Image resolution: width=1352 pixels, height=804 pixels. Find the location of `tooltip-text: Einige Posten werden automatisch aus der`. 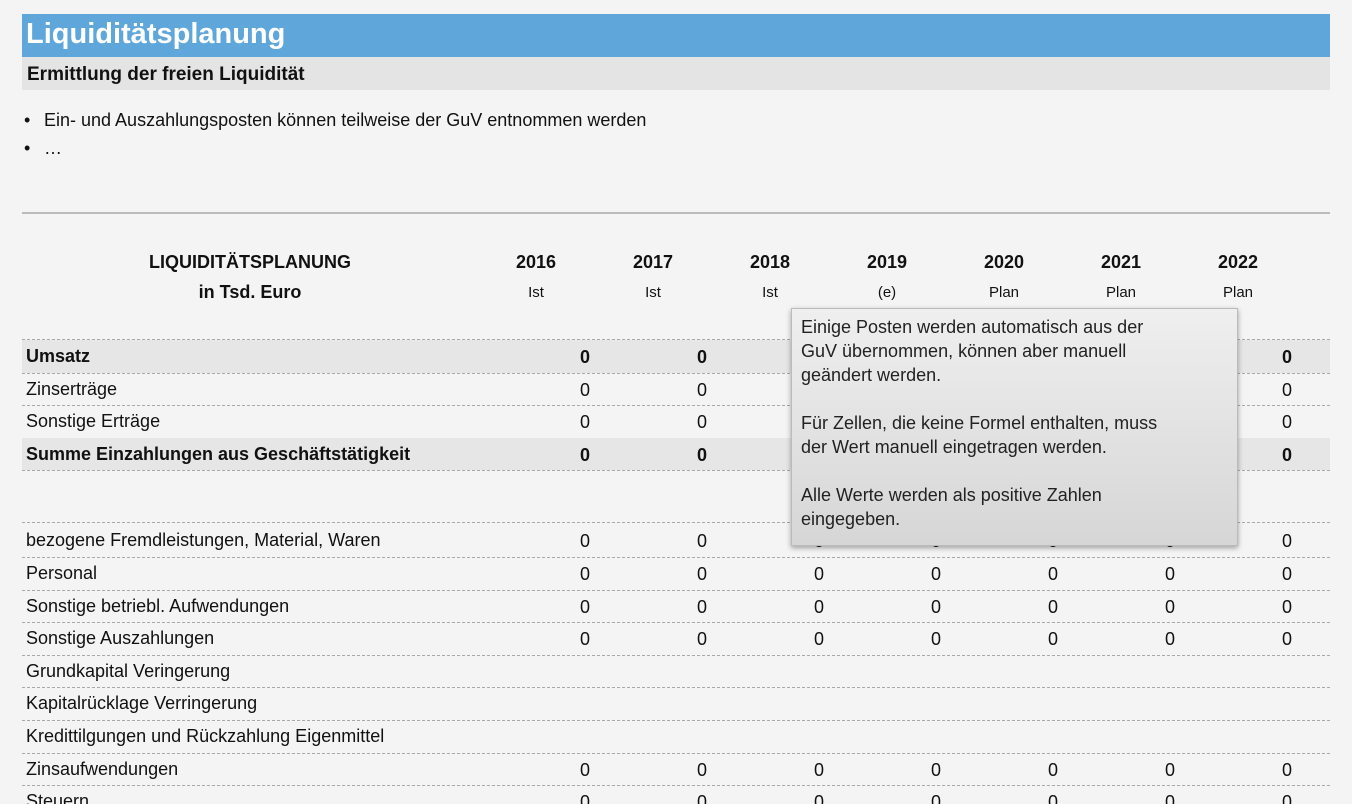

tooltip-text: Einige Posten werden automatisch aus der is located at coordinates (972, 327).